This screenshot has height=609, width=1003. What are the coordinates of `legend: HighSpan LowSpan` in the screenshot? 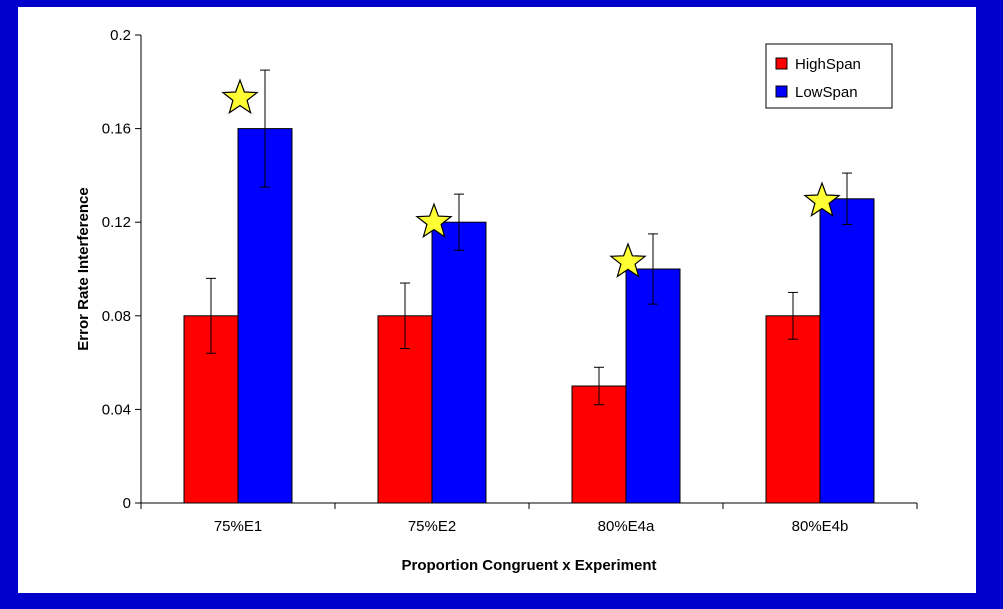 It's located at (829, 76).